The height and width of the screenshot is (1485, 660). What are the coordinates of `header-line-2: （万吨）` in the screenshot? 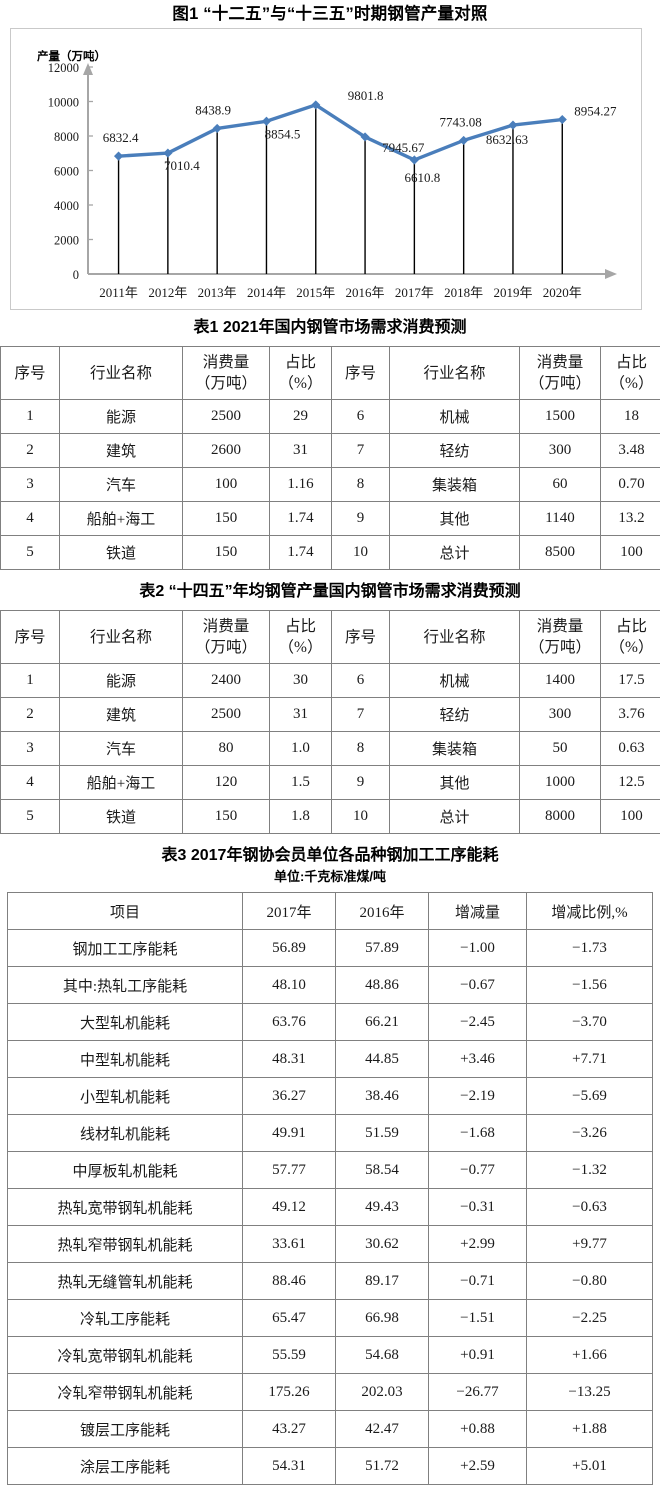 It's located at (560, 647).